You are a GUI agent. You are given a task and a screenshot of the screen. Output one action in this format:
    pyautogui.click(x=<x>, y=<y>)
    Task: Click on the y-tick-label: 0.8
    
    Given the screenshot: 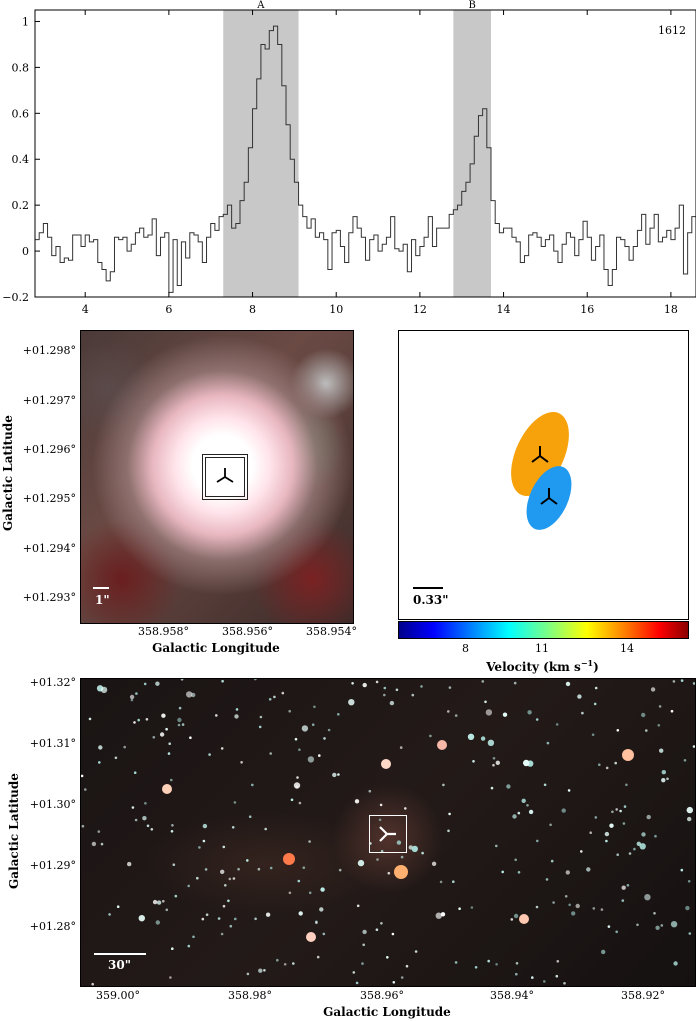 What is the action you would take?
    pyautogui.click(x=21, y=67)
    